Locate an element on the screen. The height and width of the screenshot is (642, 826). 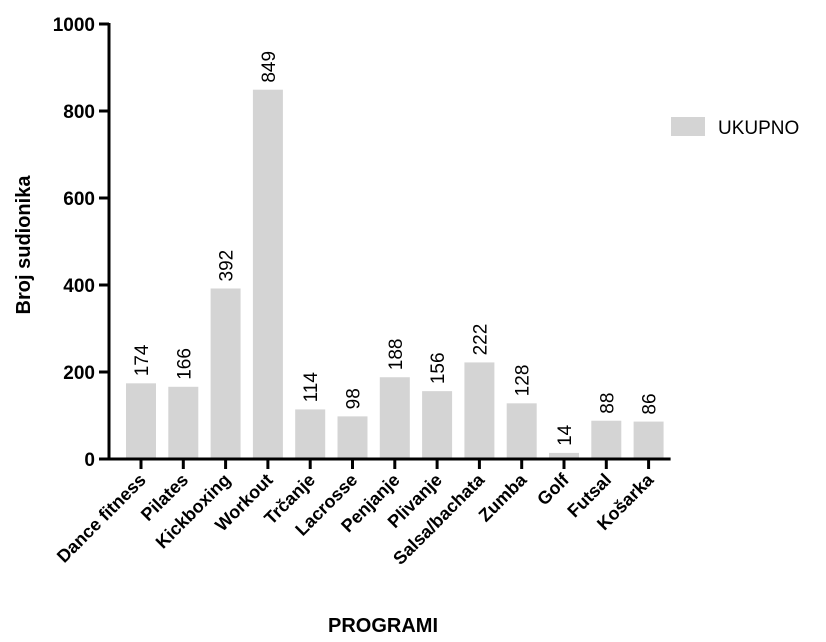
data-label: 222 is located at coordinates (480, 340).